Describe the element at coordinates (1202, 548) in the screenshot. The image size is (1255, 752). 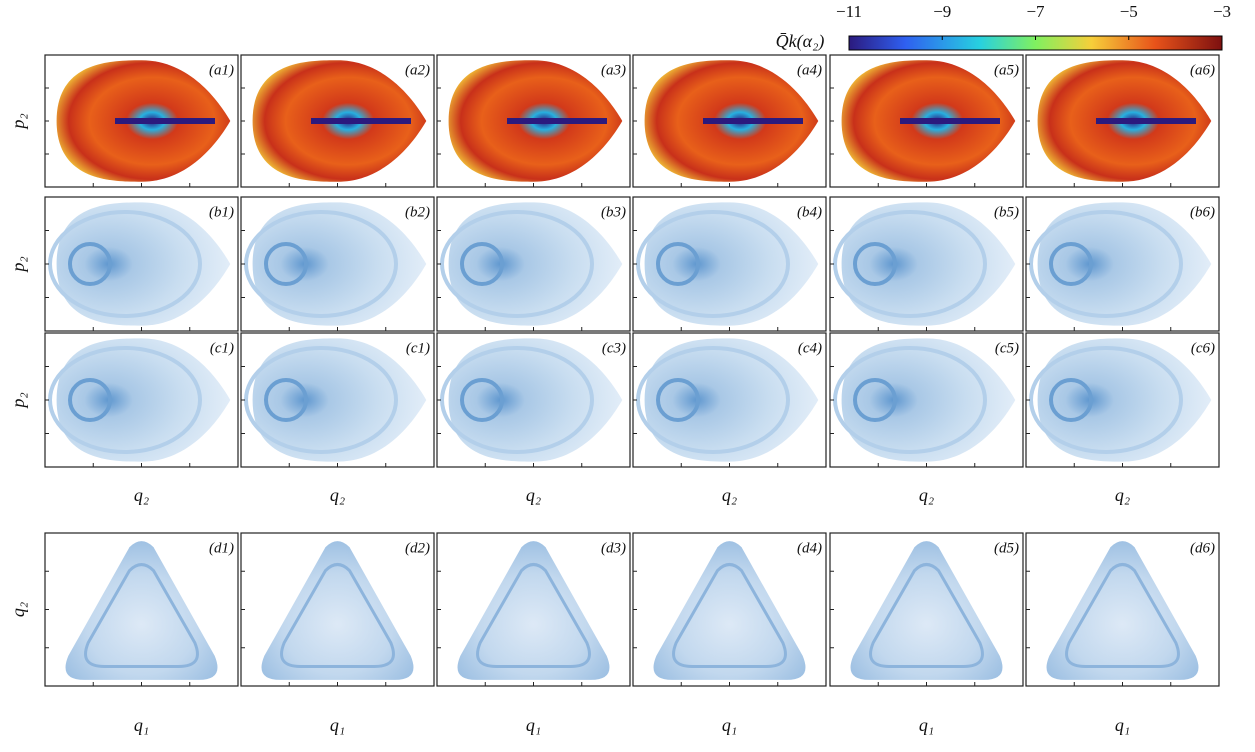
I see `panel-label: (d6)` at that location.